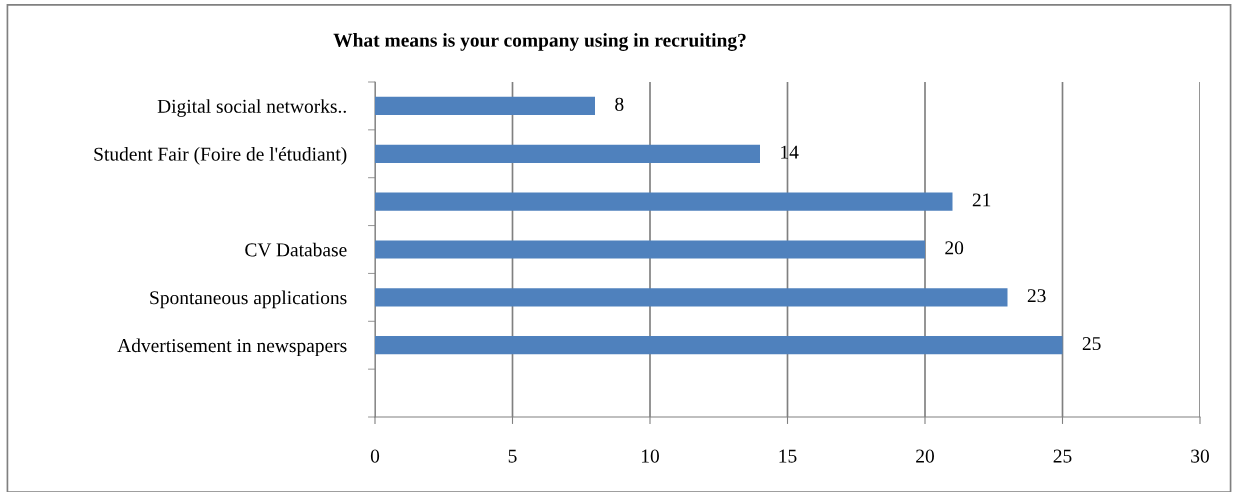 The image size is (1238, 492). Describe the element at coordinates (296, 249) in the screenshot. I see `y-tick-label: CV Database` at that location.